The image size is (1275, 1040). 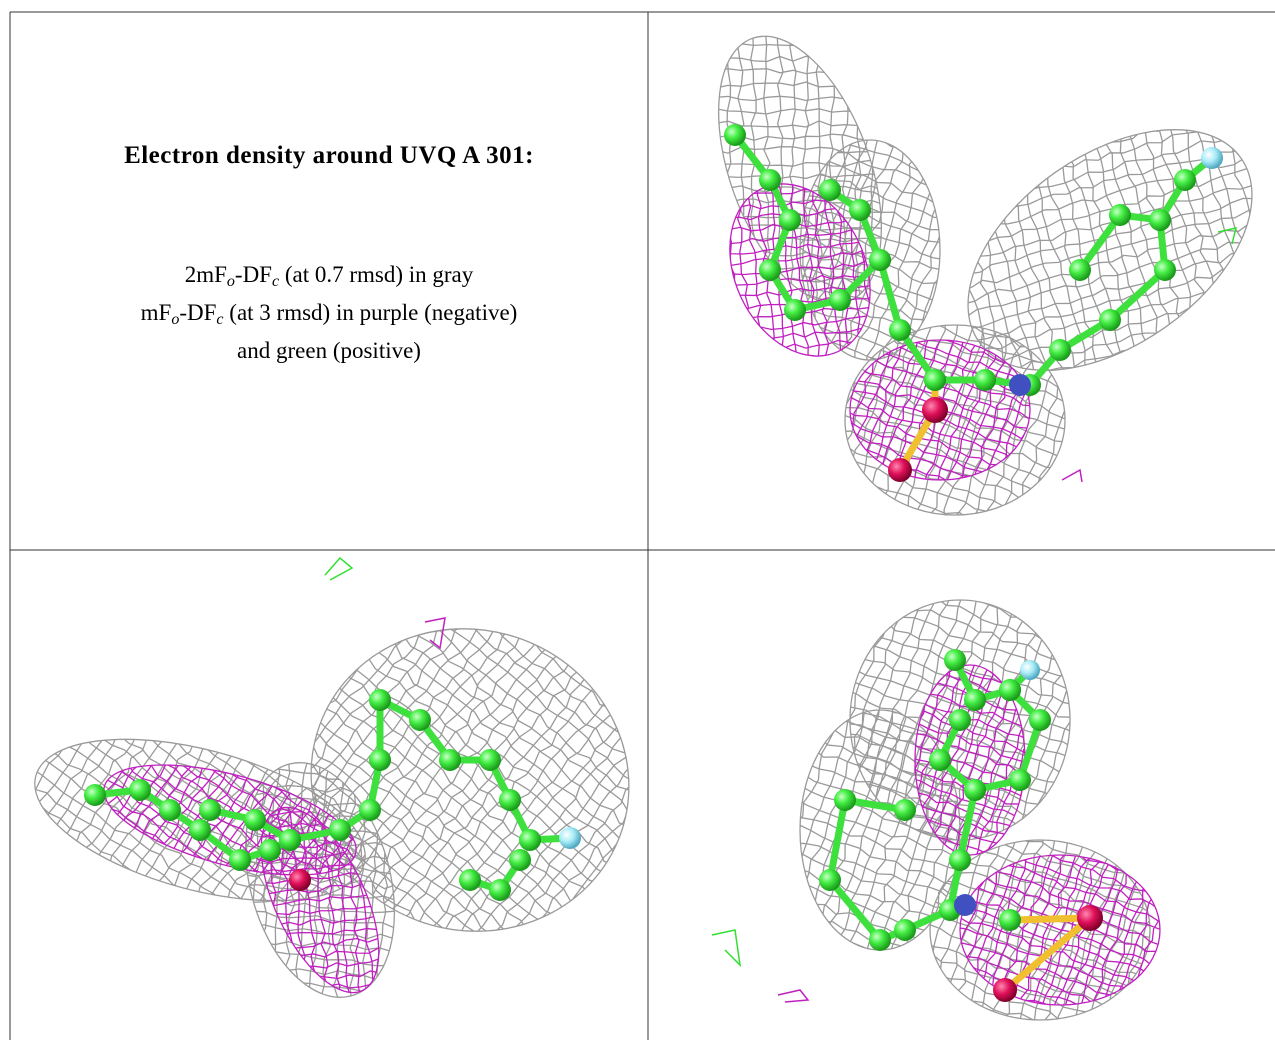 I want to click on text-segment: mF, so click(x=156, y=312).